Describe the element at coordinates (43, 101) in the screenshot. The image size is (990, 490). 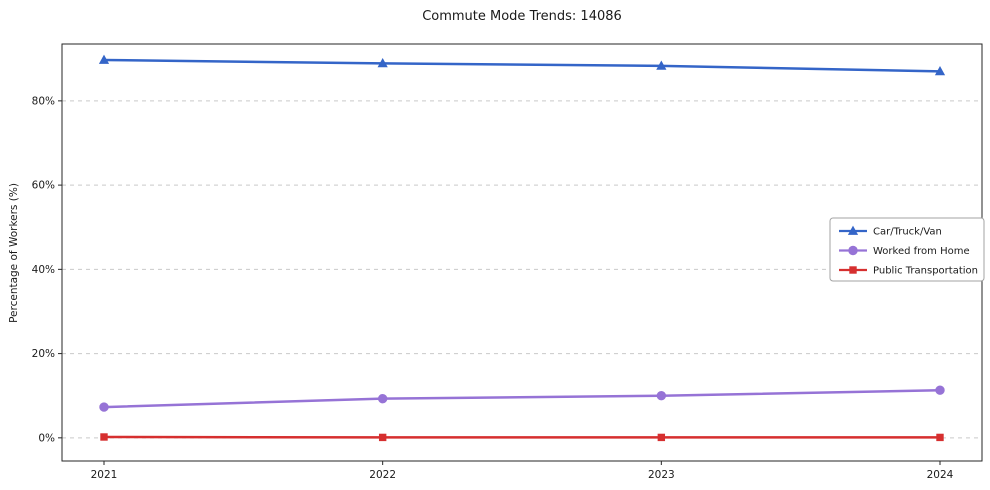
I see `y-tick-label: 80%` at that location.